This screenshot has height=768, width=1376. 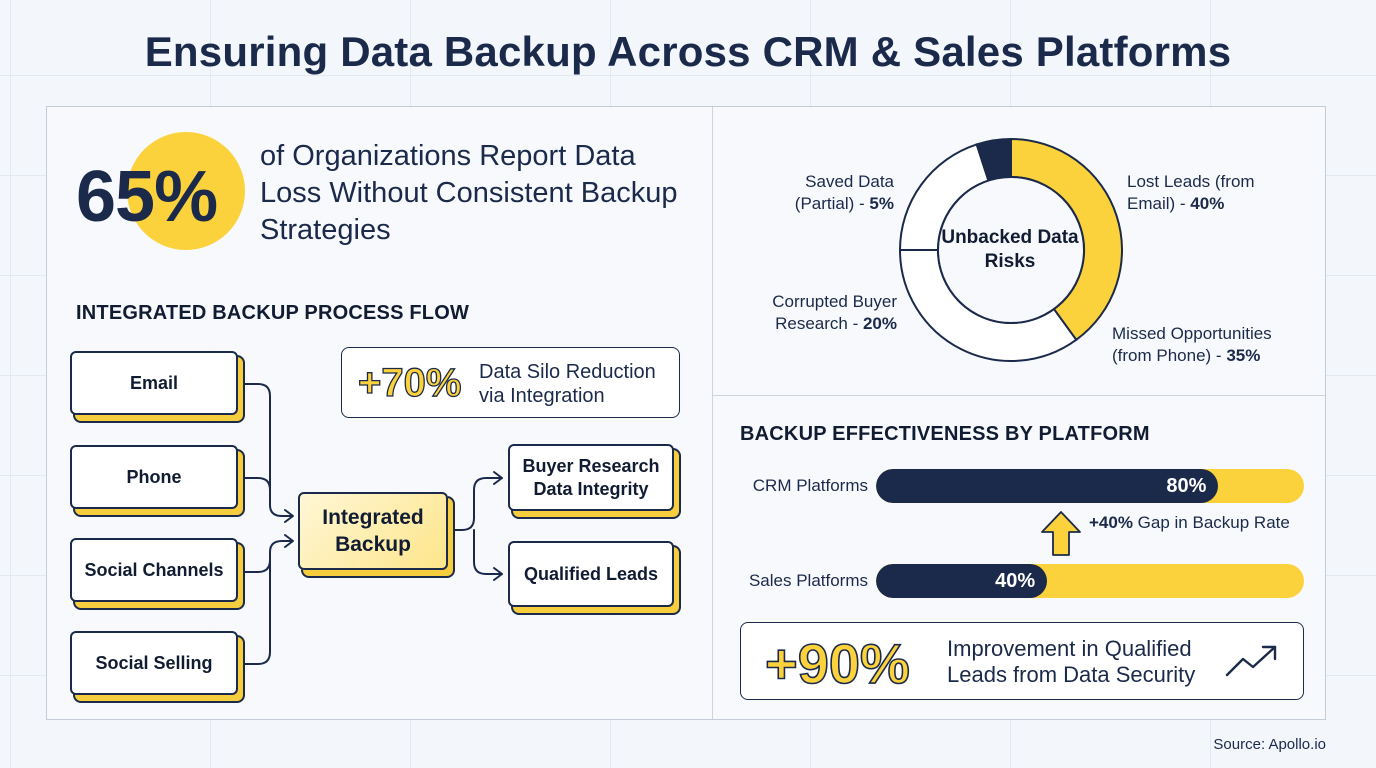 I want to click on improvement-value: +90%, so click(x=837, y=663).